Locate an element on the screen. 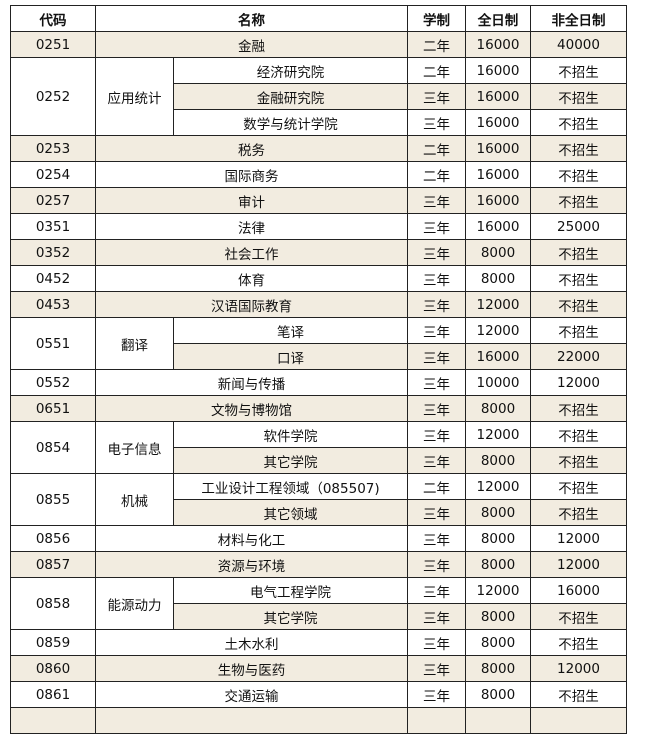  header-name: 名称 is located at coordinates (251, 18).